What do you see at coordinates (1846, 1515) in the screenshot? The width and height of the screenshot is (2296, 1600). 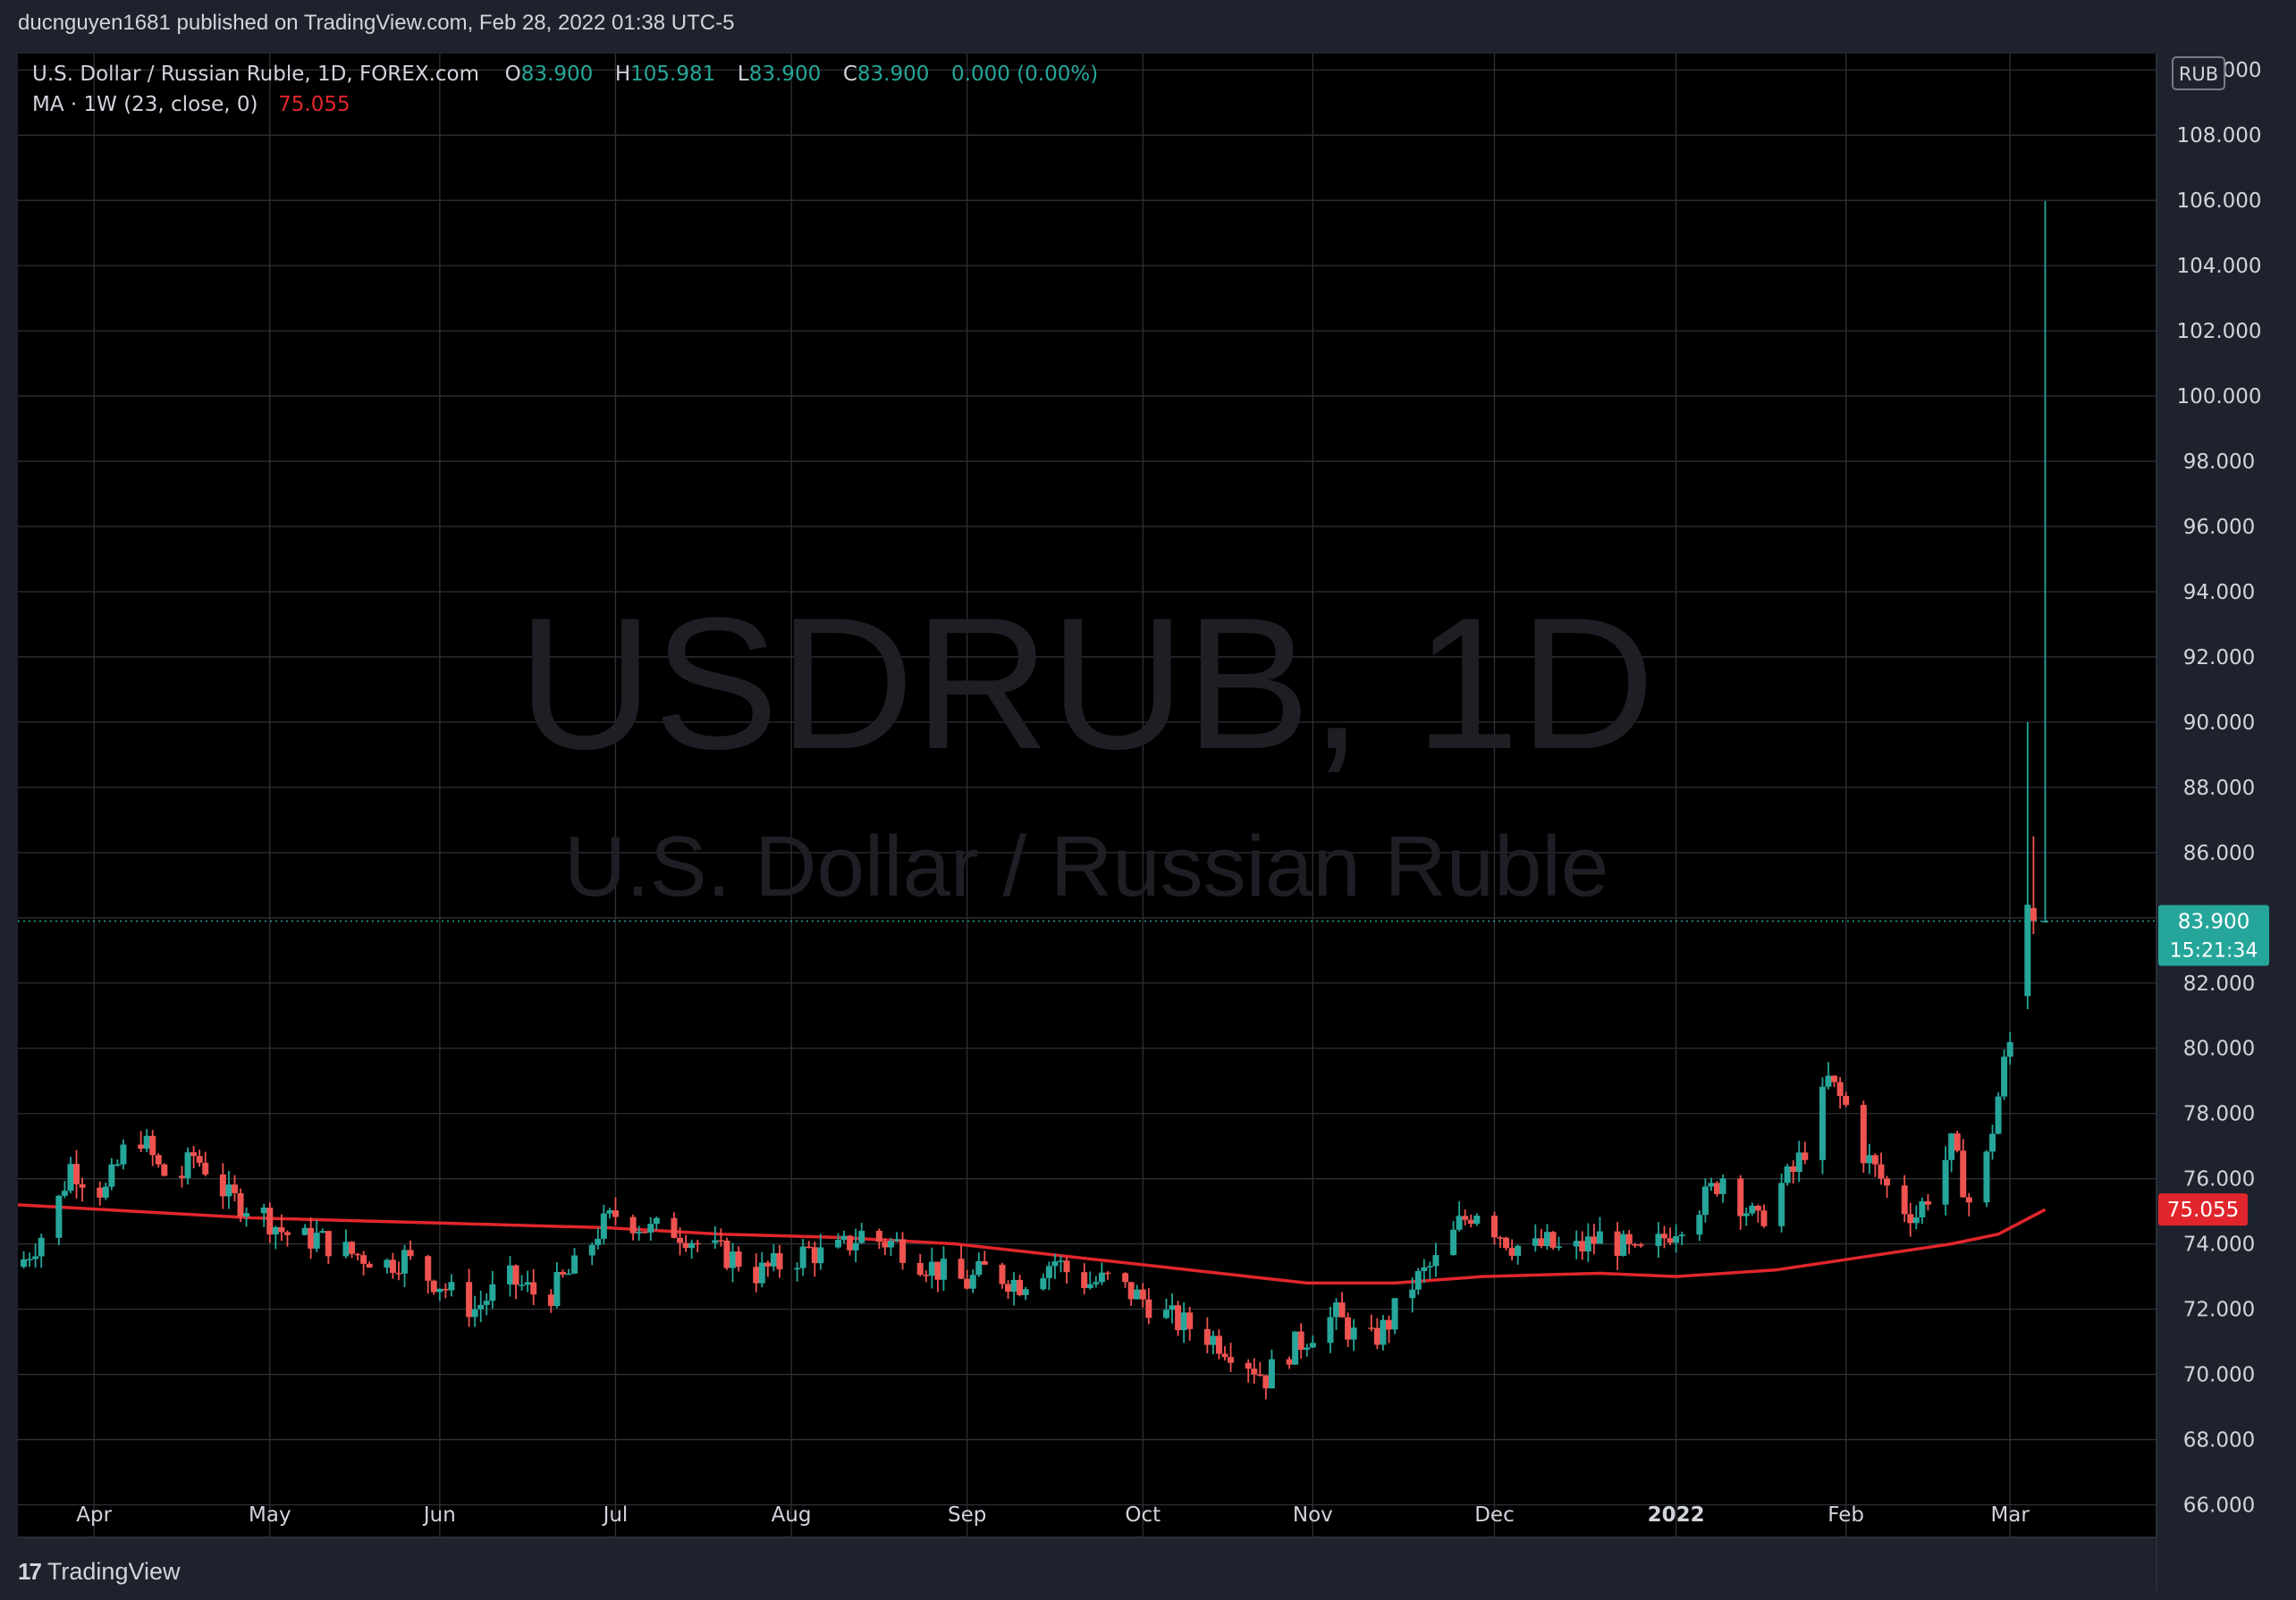 I see `time-tick-label: Feb` at bounding box center [1846, 1515].